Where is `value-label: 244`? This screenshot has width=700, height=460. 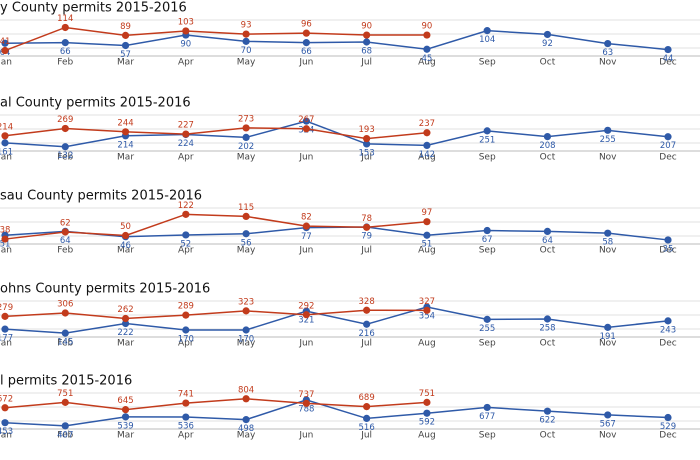 value-label: 244 is located at coordinates (125, 123).